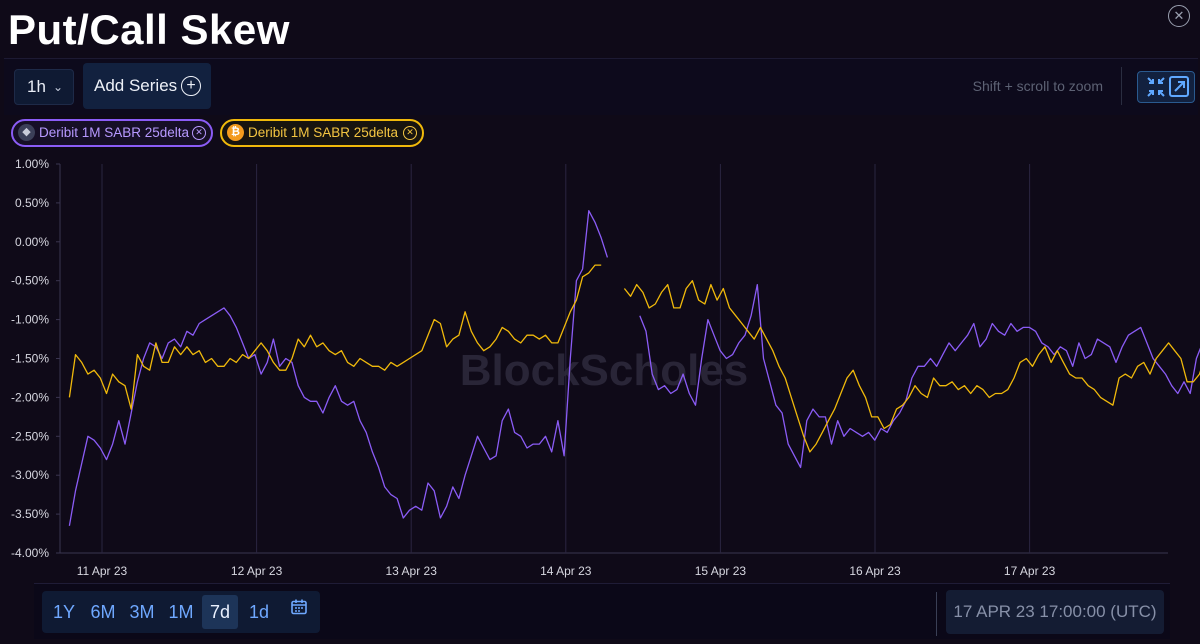 The height and width of the screenshot is (644, 1200). Describe the element at coordinates (259, 612) in the screenshot. I see `range-1d-button: 1d` at that location.